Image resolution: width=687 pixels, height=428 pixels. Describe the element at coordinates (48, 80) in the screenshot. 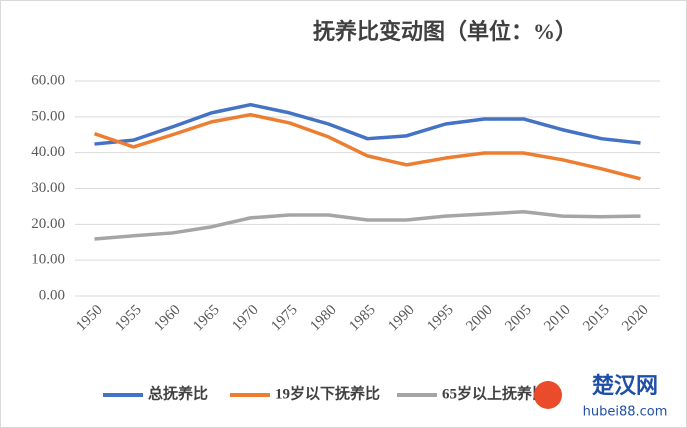

I see `y-tick-label: 60.00` at that location.